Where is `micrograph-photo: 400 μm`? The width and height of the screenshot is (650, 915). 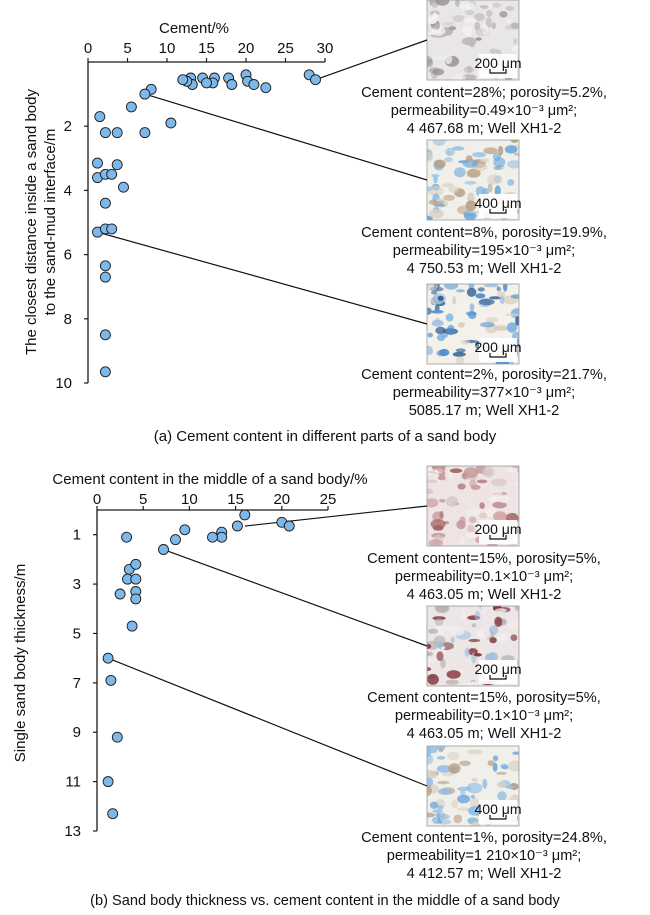
micrograph-photo: 400 μm is located at coordinates (473, 786).